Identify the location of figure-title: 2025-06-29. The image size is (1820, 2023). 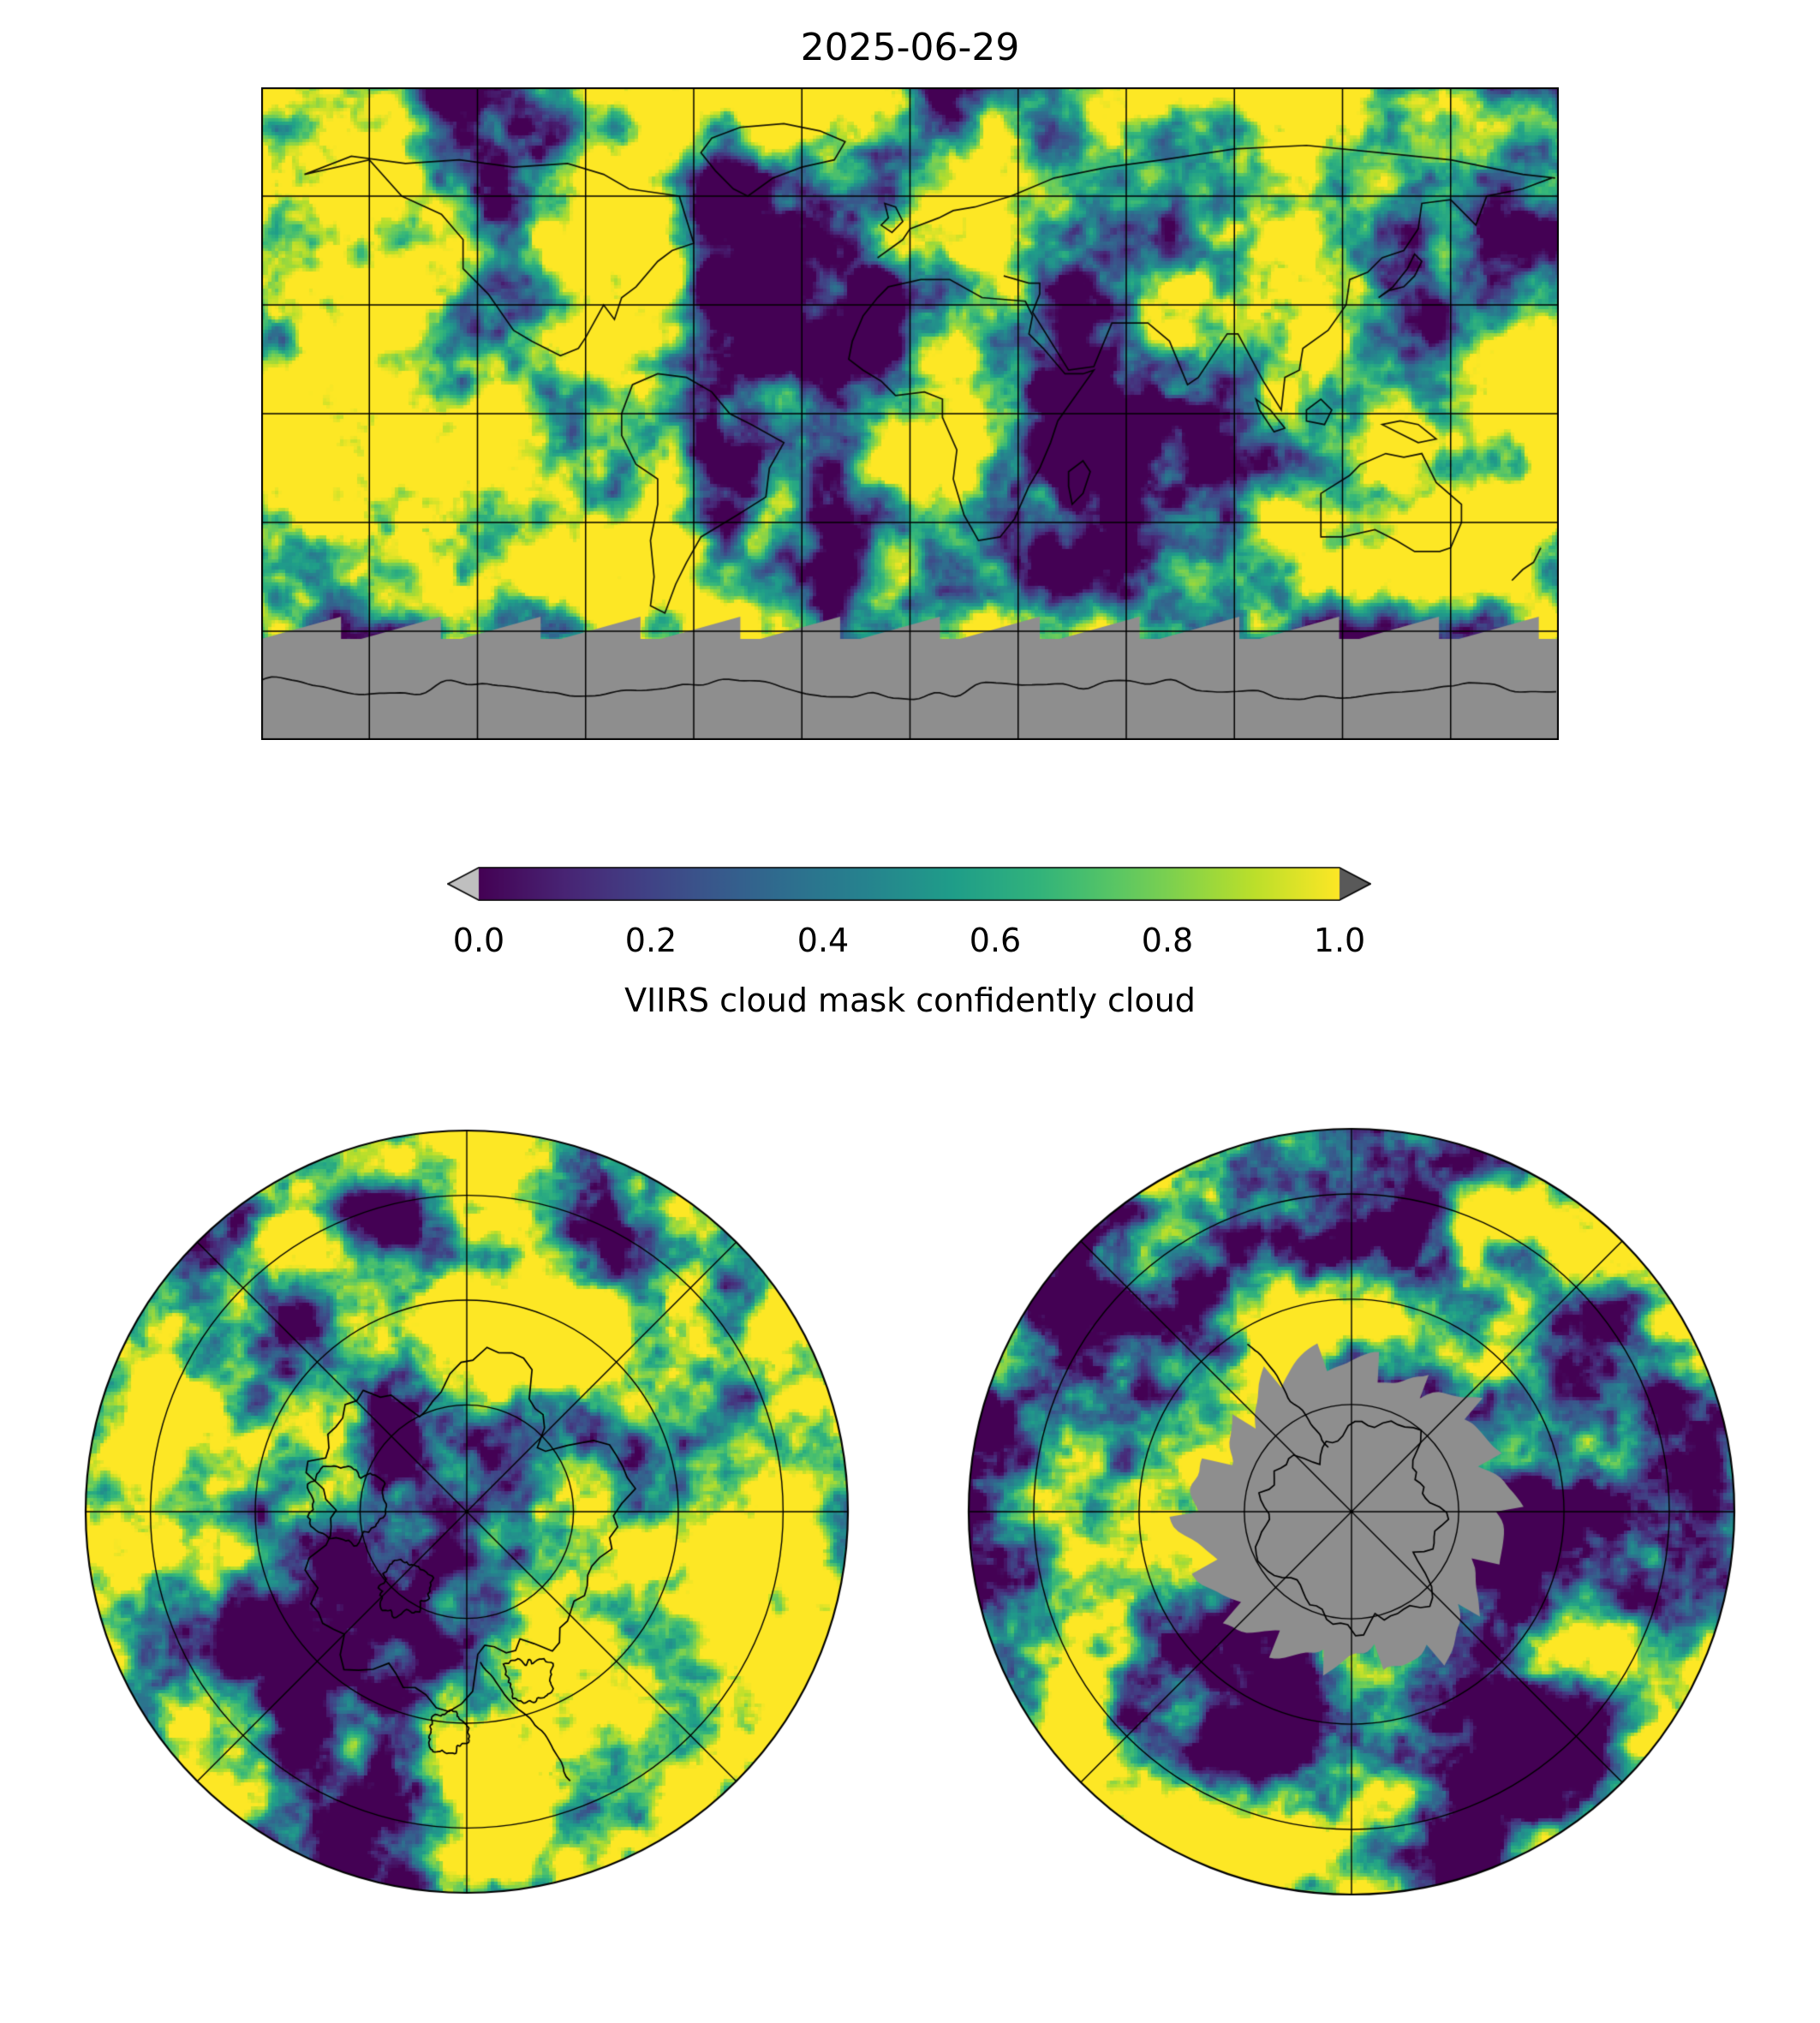
(910, 47).